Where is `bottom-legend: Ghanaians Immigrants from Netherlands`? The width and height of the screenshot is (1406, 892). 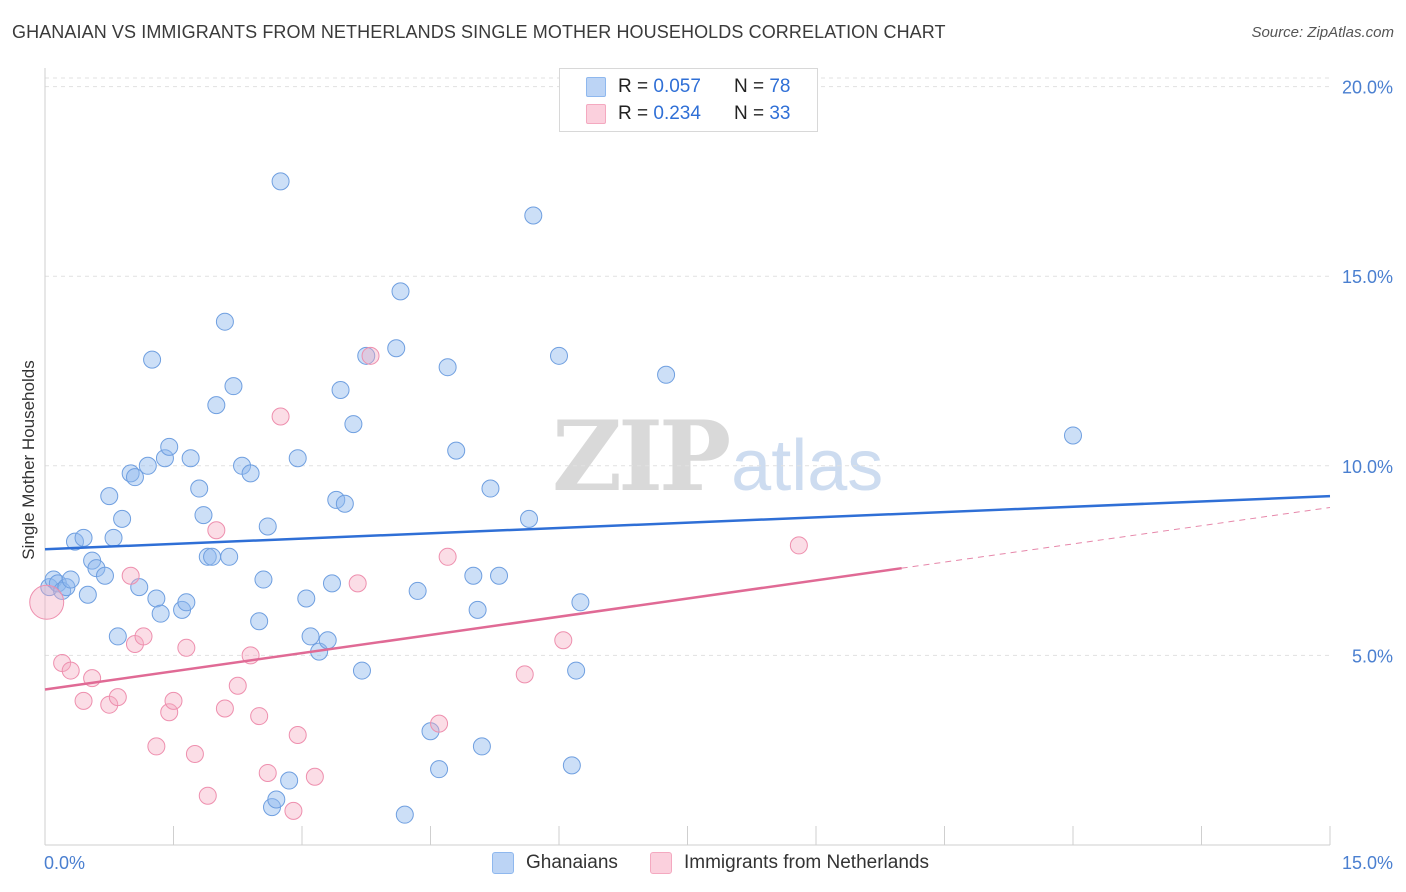 bottom-legend: Ghanaians Immigrants from Netherlands is located at coordinates (703, 865).